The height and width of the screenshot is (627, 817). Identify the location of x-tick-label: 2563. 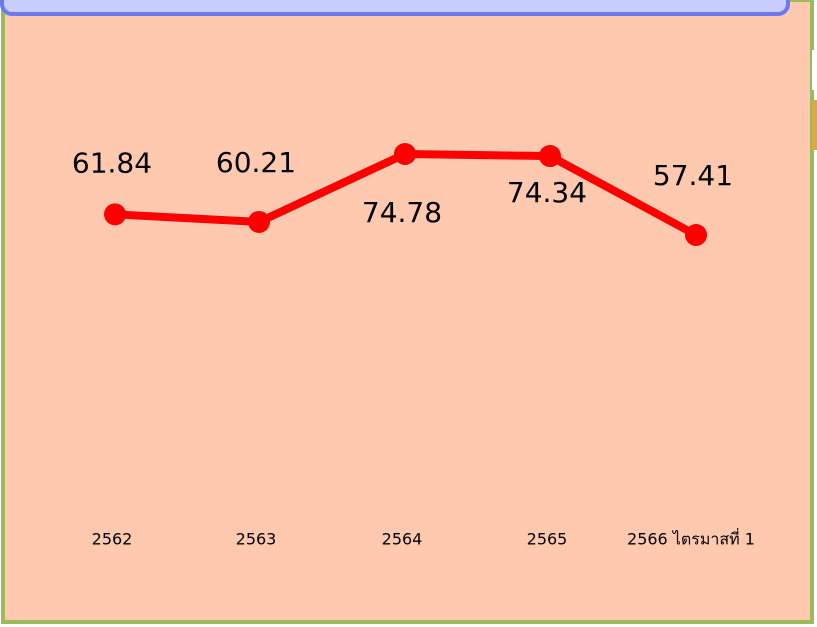
(256, 539).